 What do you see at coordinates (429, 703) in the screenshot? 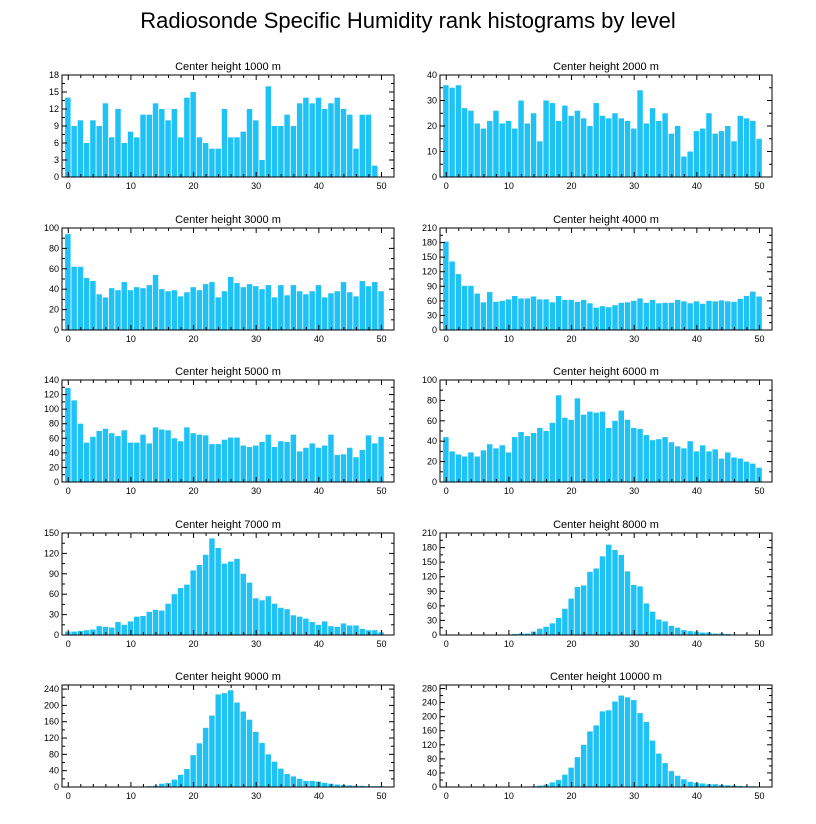
I see `y-tick-label: 240` at bounding box center [429, 703].